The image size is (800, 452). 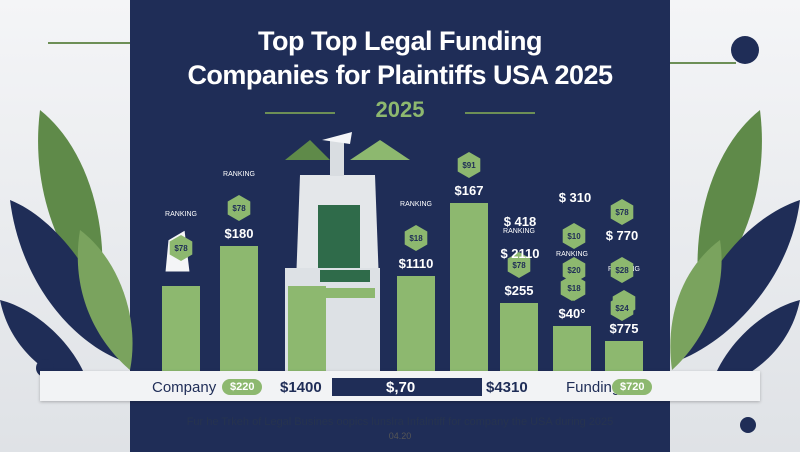 I want to click on ranking-label-6: RANKING, so click(x=519, y=231).